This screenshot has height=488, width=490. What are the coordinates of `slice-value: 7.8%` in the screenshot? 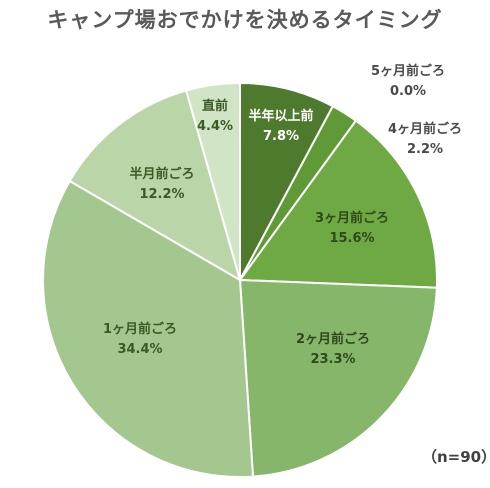 It's located at (281, 136).